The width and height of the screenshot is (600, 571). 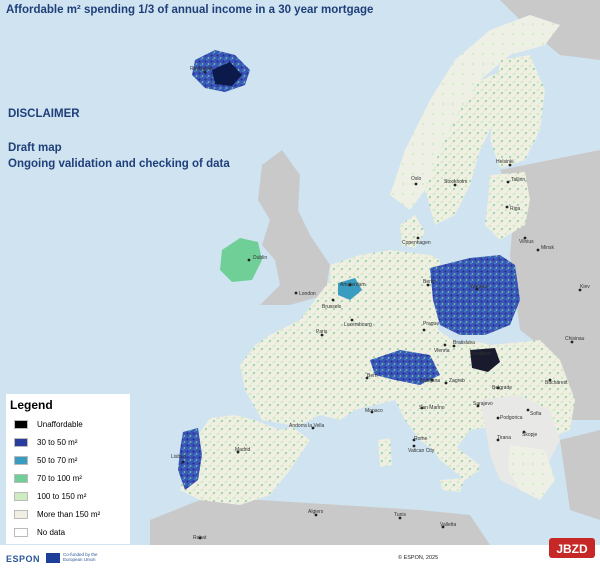 What do you see at coordinates (464, 343) in the screenshot?
I see `svg-text: Bratislava` at bounding box center [464, 343].